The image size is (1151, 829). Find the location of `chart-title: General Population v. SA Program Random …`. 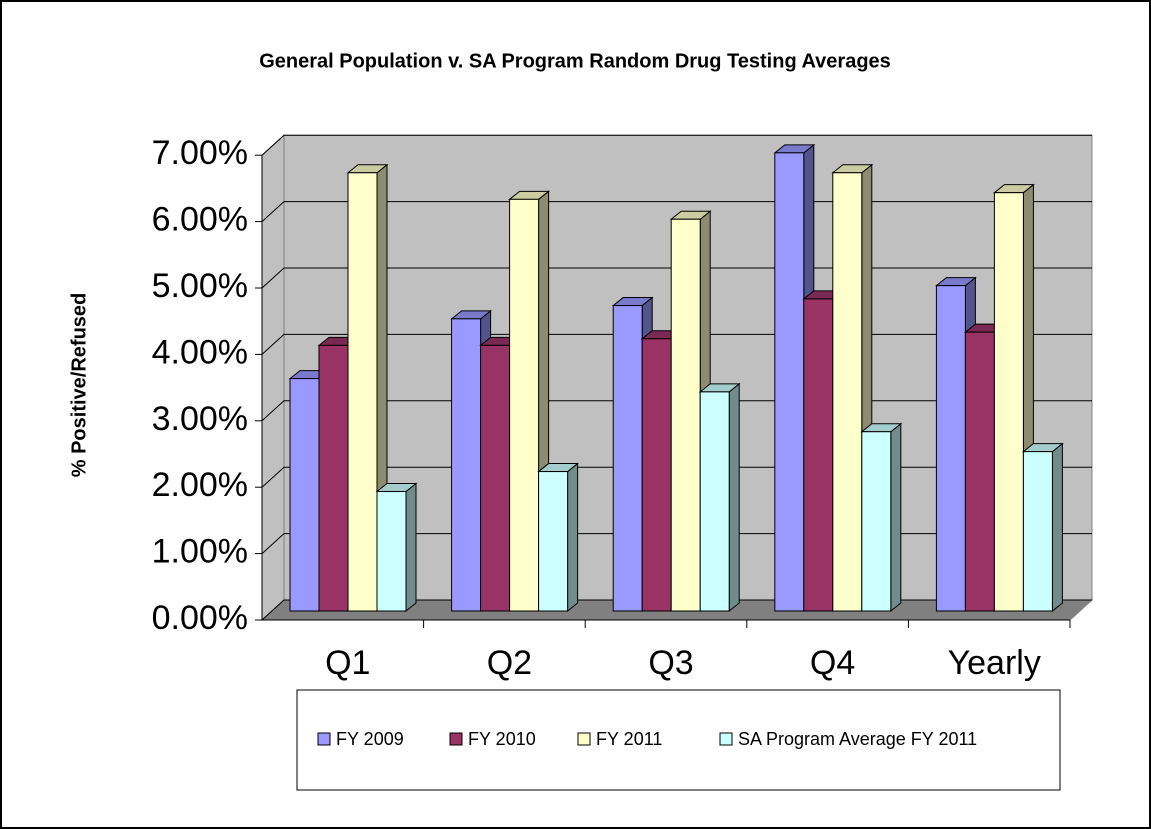

chart-title: General Population v. SA Program Random … is located at coordinates (575, 61).